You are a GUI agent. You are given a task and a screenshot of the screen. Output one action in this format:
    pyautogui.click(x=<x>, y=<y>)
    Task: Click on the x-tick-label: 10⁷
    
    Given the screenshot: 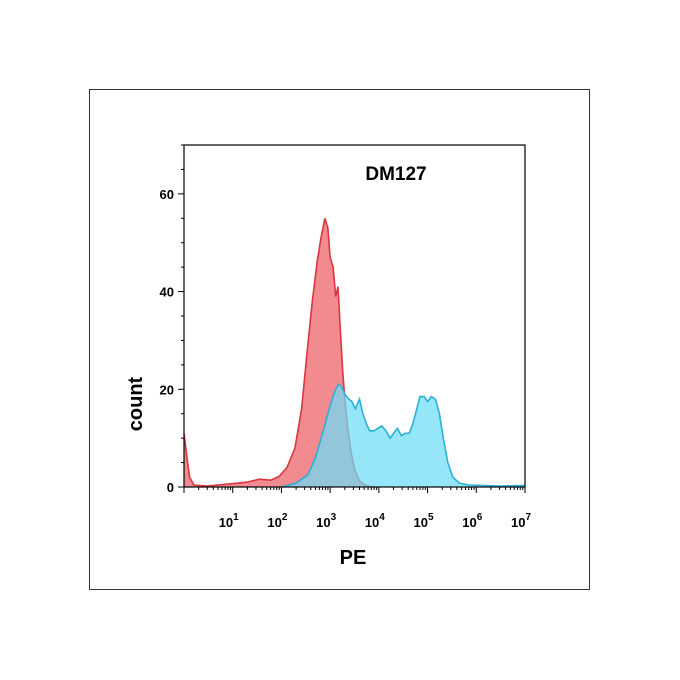 What is the action you would take?
    pyautogui.click(x=521, y=521)
    